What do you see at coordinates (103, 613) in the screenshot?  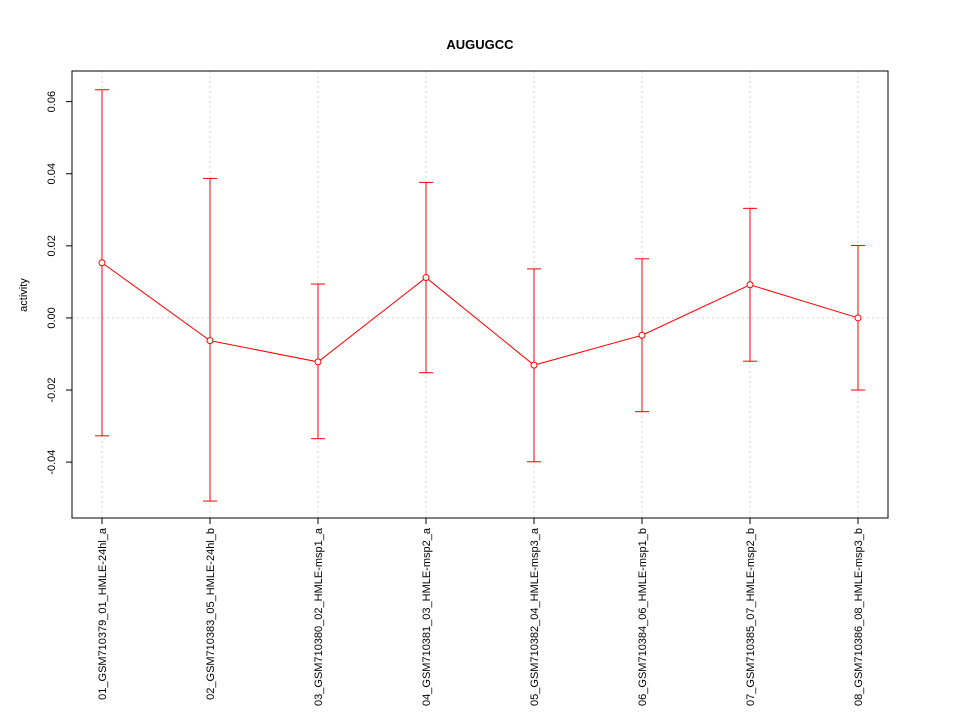 I see `x-tick-label: 01_GSM710379_01_HMLE-24hl_a` at bounding box center [103, 613].